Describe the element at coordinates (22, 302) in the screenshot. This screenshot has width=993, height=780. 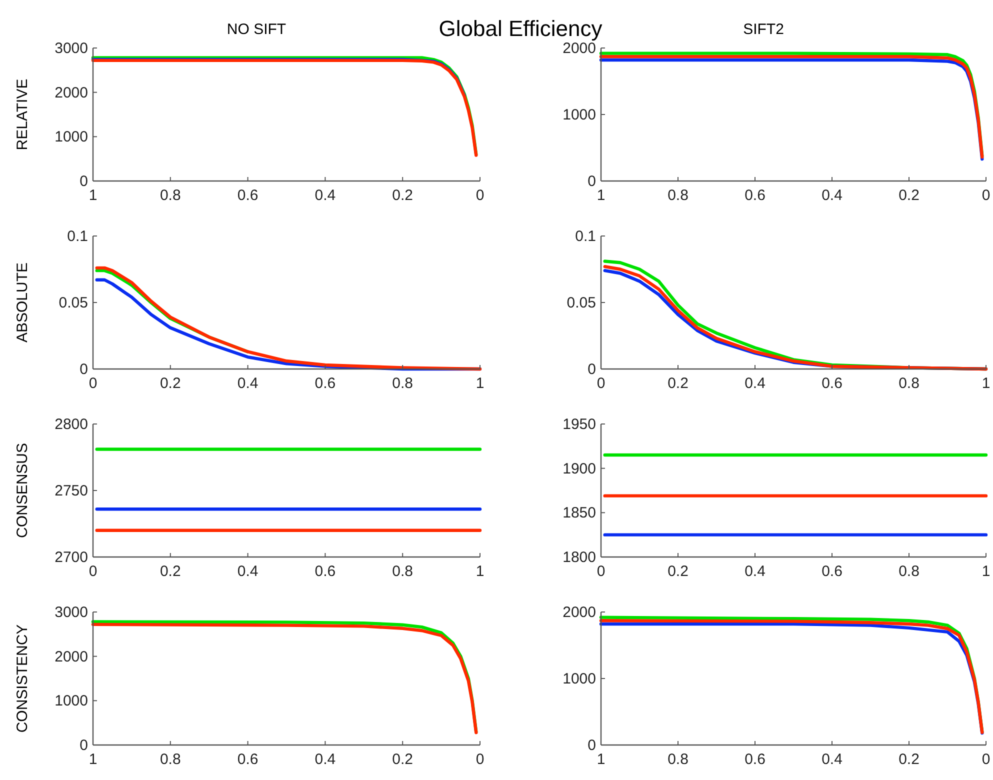
I see `y-axis-title: ABSOLUTE` at that location.